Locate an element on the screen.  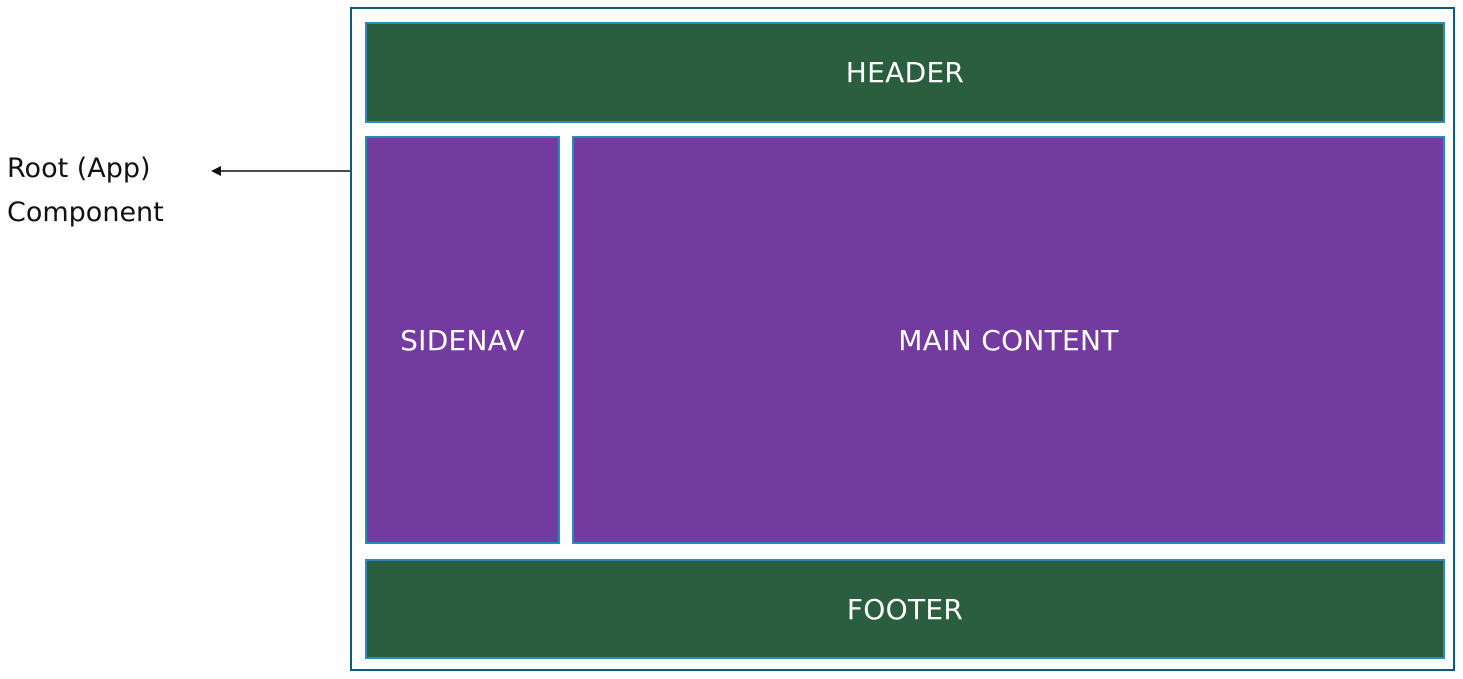
arrow-icon is located at coordinates (281, 171).